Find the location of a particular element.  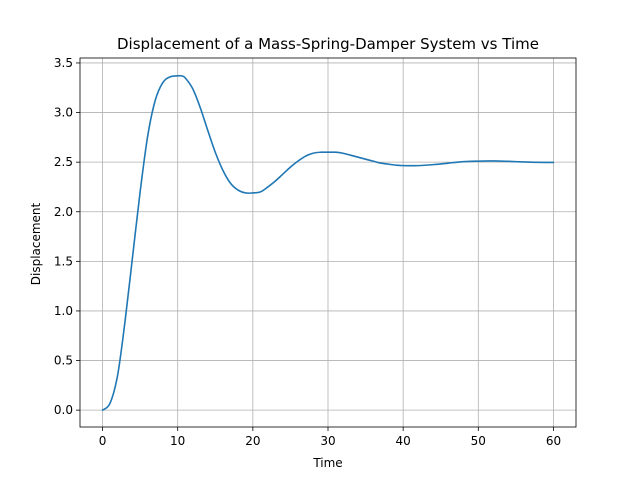

y-tick-label: 0.5 is located at coordinates (63, 361).